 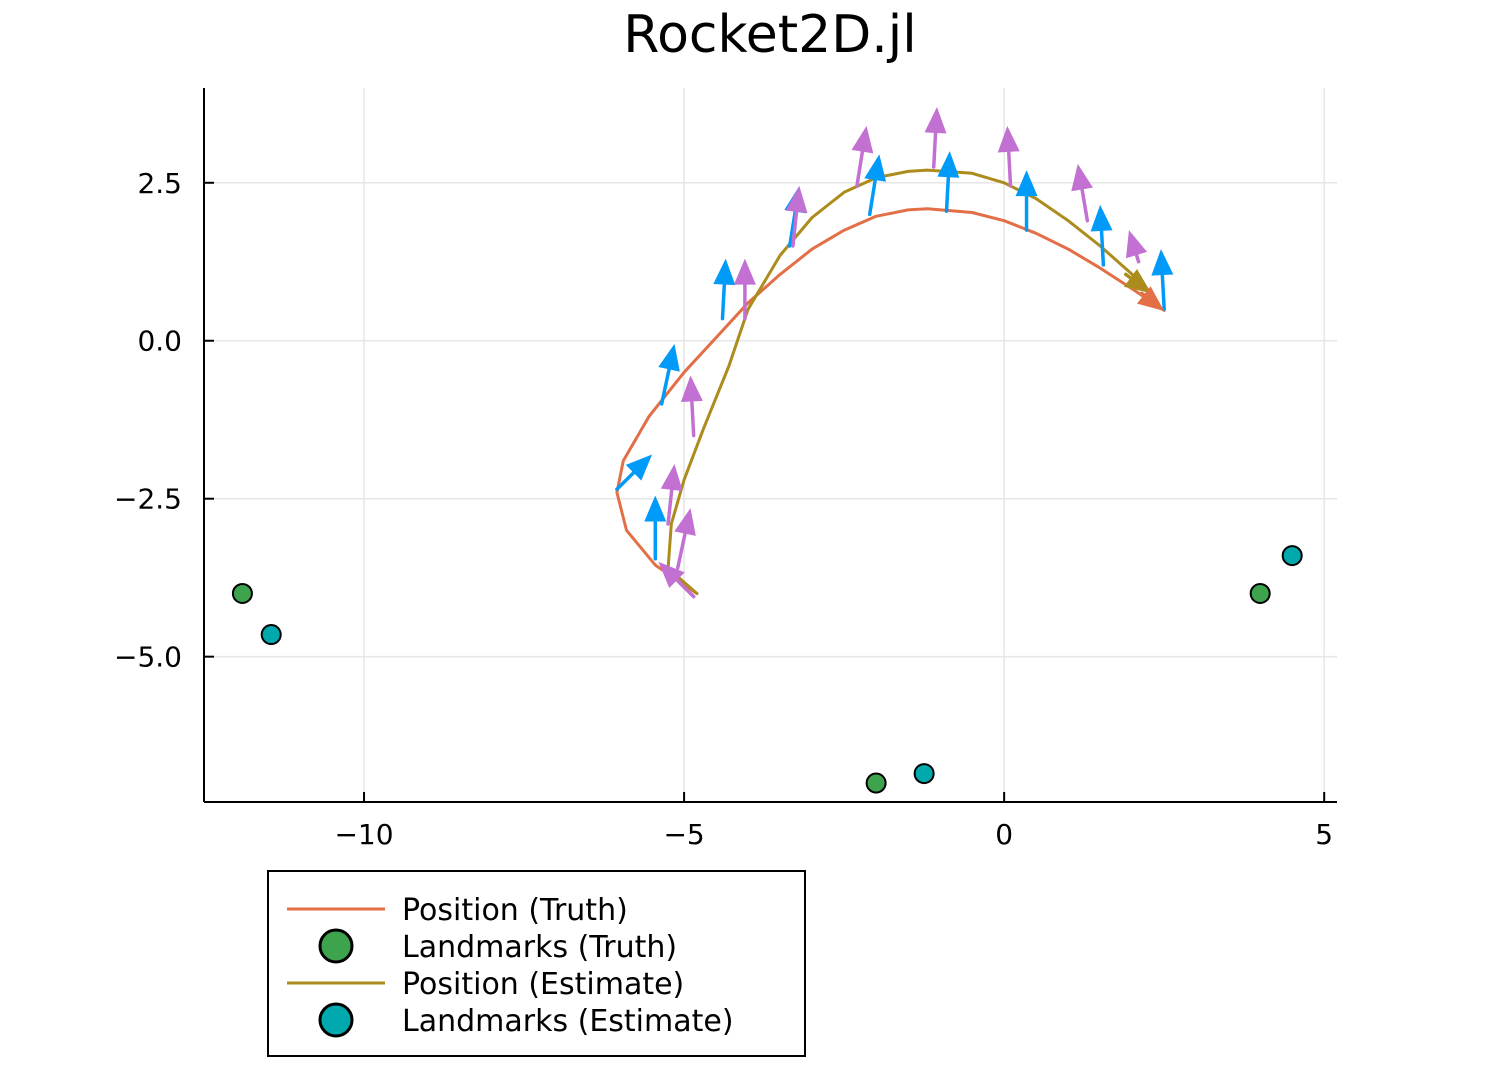 I want to click on legend-box, so click(x=536, y=963).